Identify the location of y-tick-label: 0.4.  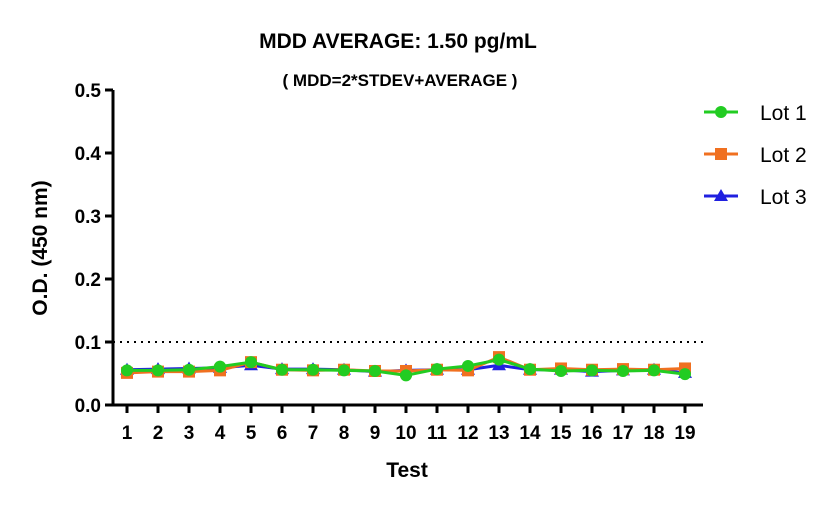
(88, 154).